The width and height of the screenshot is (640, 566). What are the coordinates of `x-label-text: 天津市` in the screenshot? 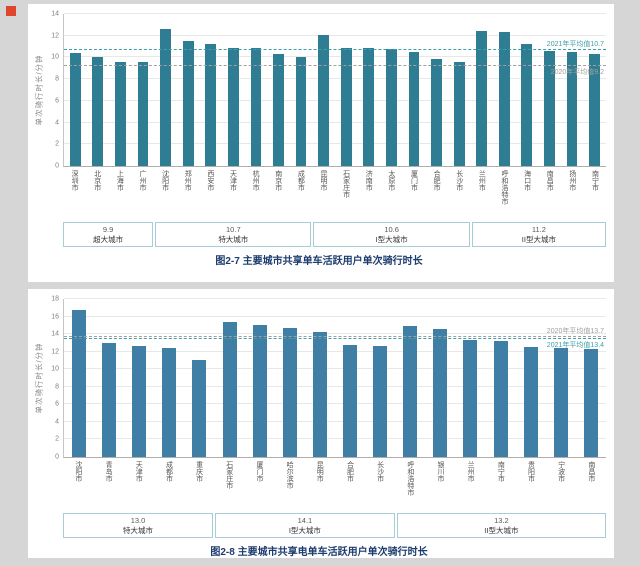 It's located at (139, 471).